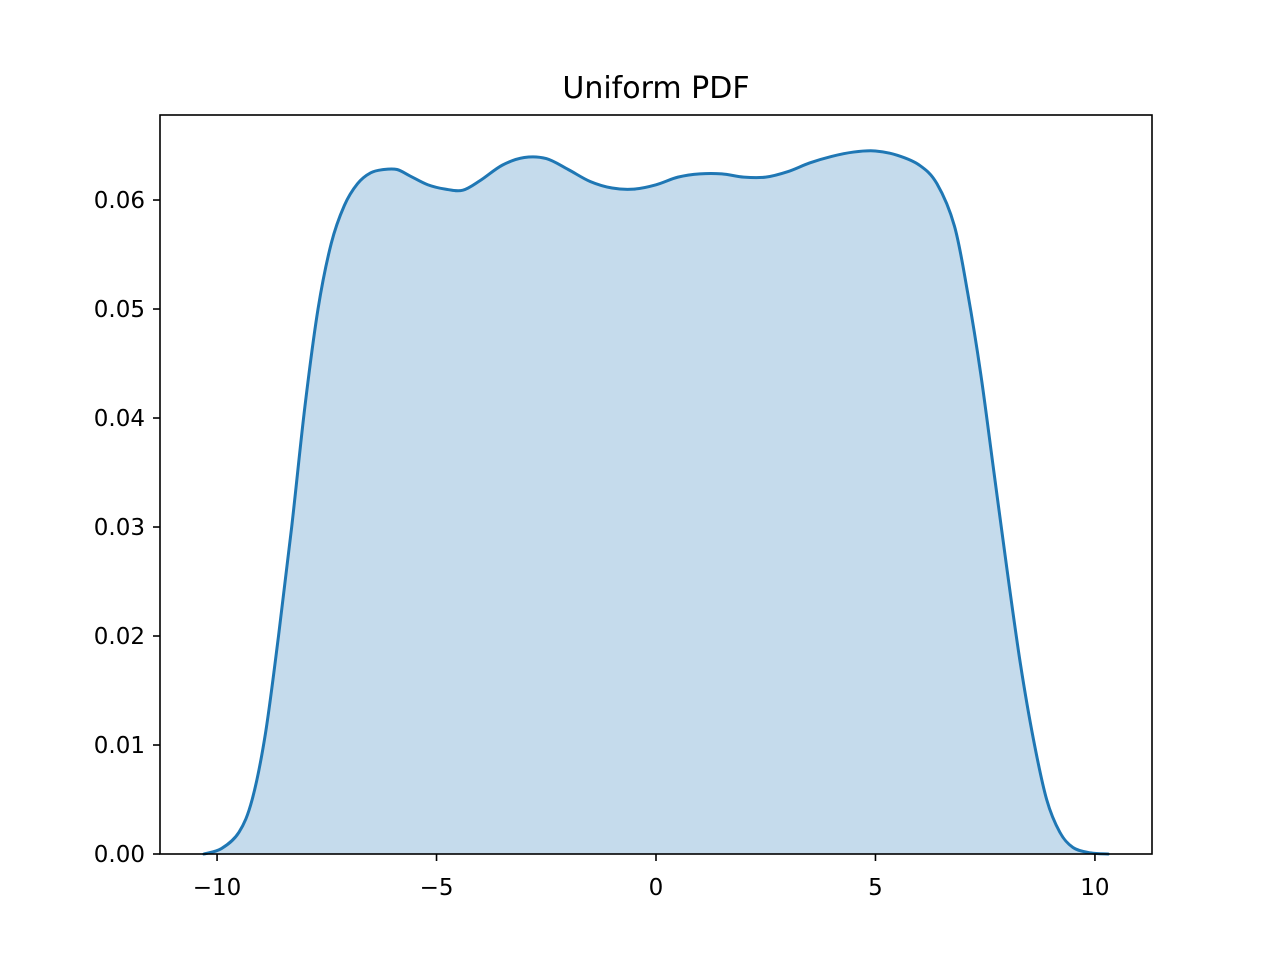 The width and height of the screenshot is (1280, 960). Describe the element at coordinates (1094, 888) in the screenshot. I see `x-tick-label: 10` at that location.